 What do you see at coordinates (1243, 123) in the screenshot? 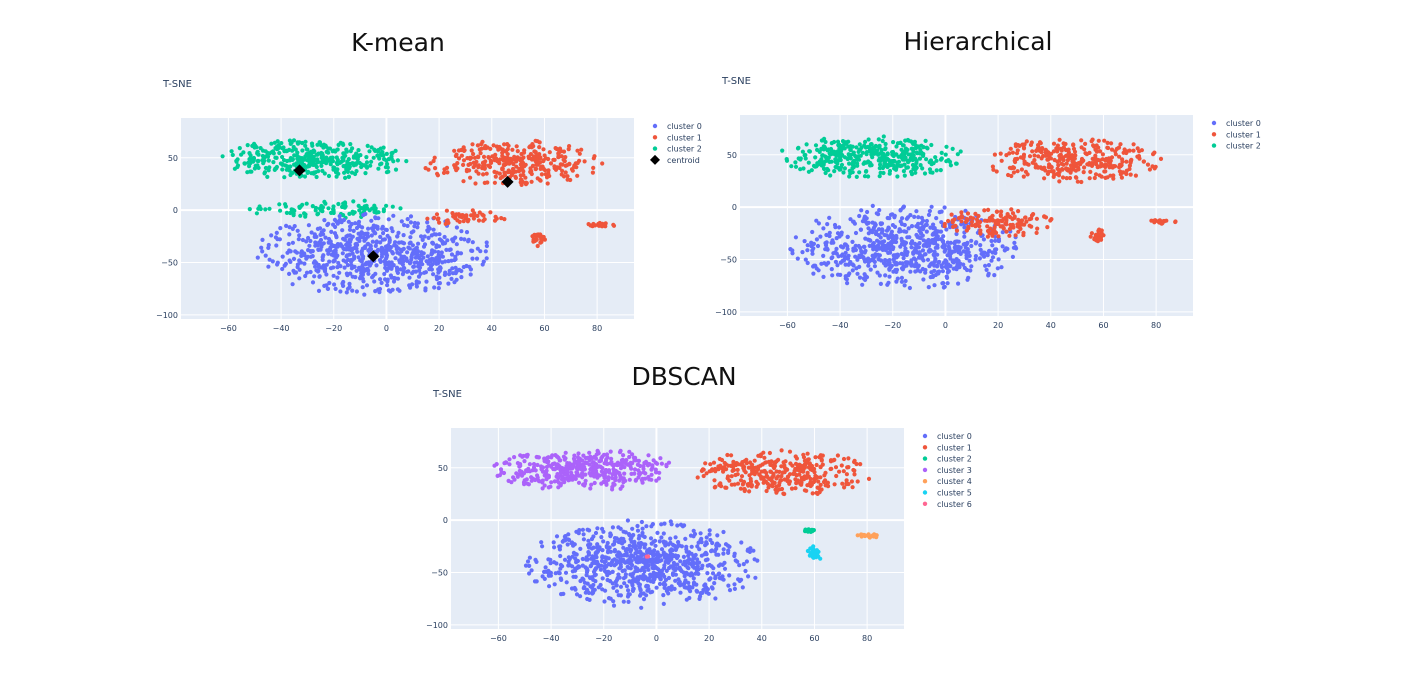
I see `legend-label: cluster 0` at bounding box center [1243, 123].